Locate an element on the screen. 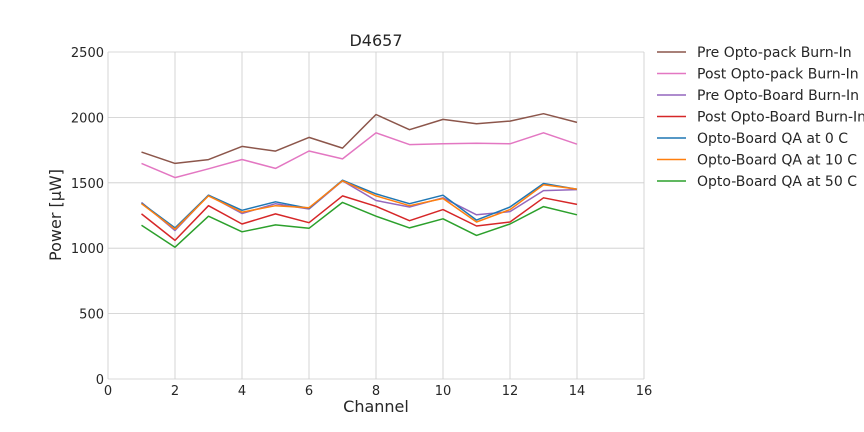 Image resolution: width=864 pixels, height=432 pixels. y-tick-label: 2500 is located at coordinates (87, 53).